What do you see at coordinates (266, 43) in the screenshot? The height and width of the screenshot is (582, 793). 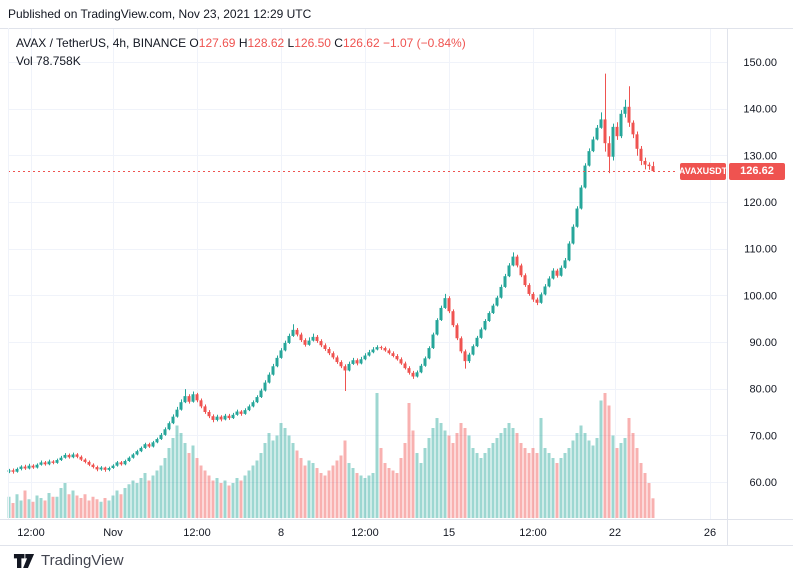 I see `legend-high-value: 128.62` at bounding box center [266, 43].